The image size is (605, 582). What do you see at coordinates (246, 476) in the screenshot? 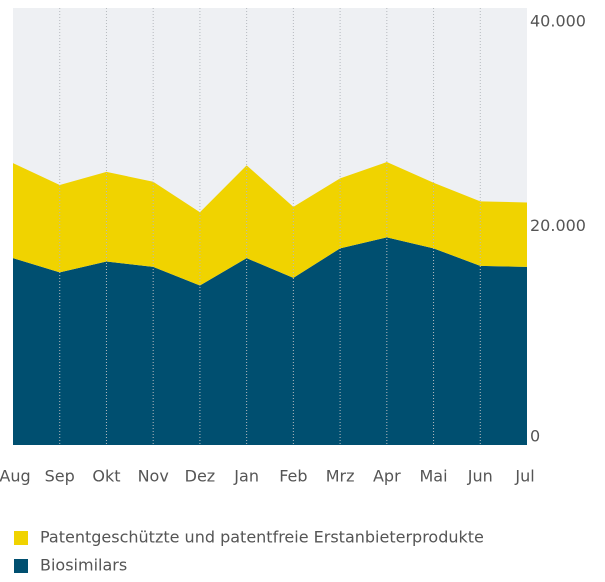
I see `x-tick-label: Jan` at bounding box center [246, 476].